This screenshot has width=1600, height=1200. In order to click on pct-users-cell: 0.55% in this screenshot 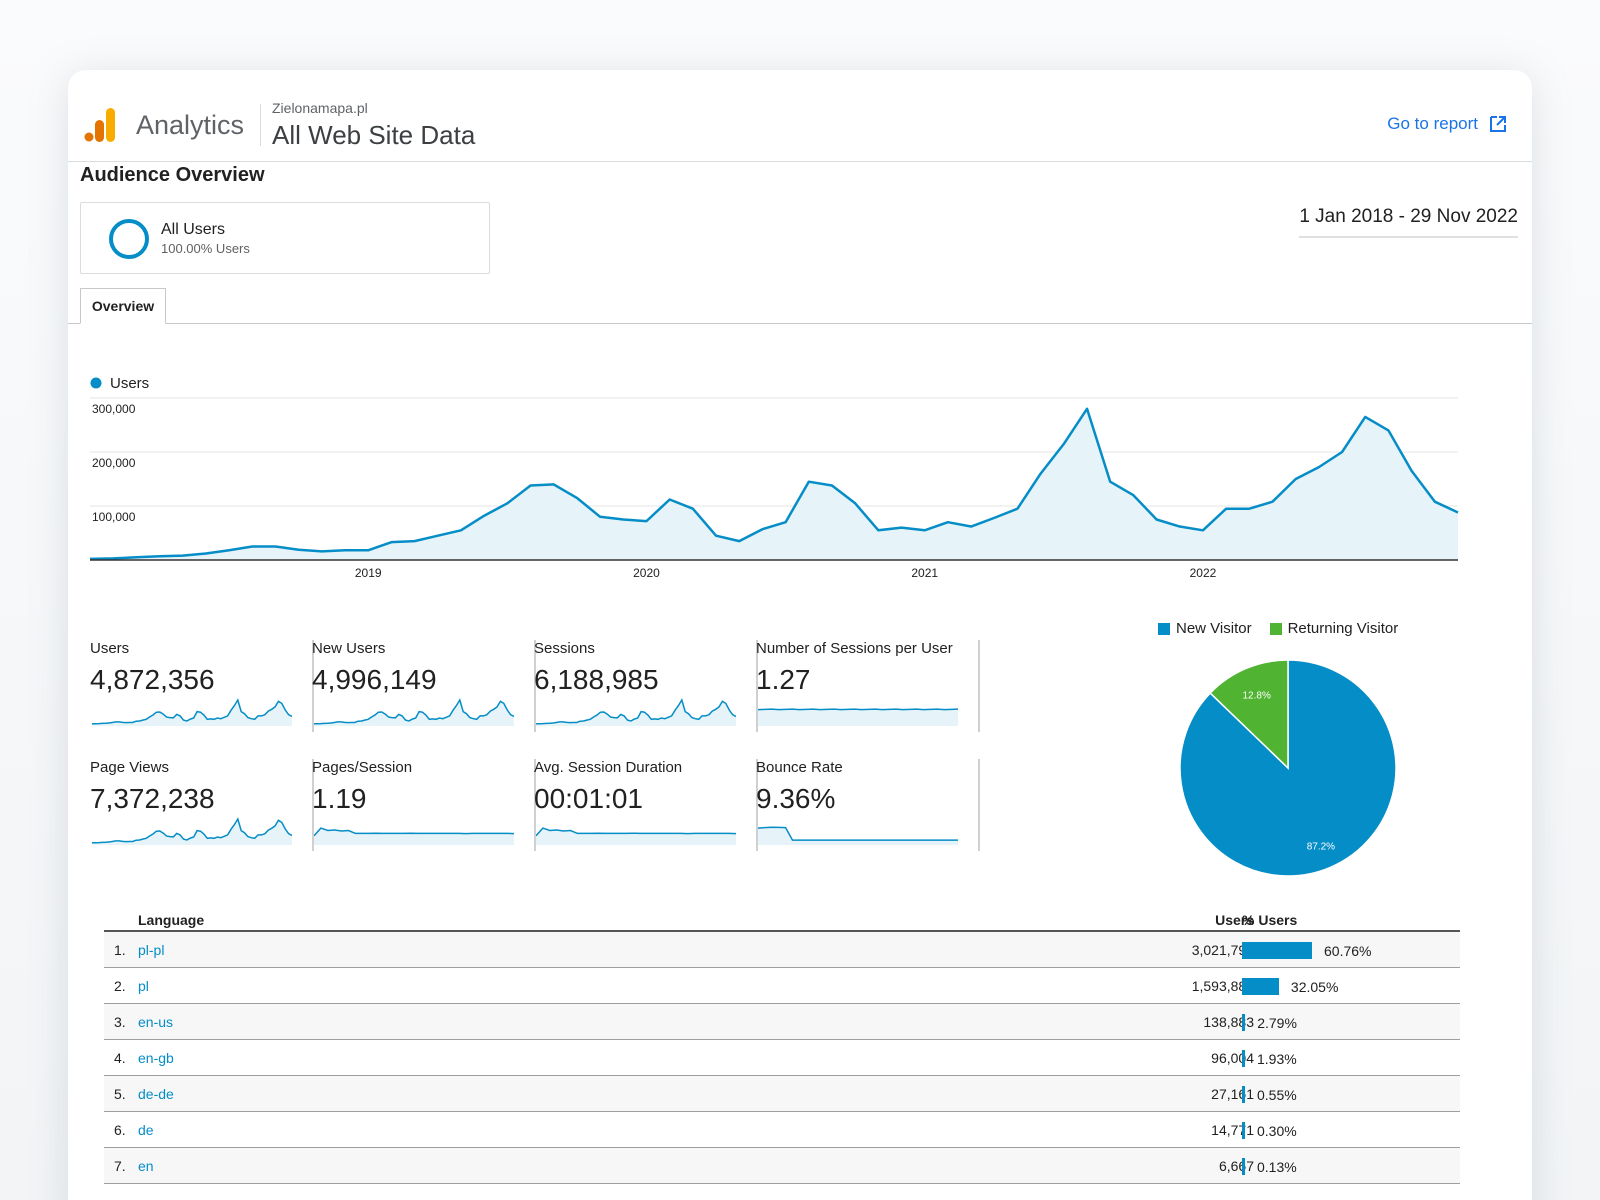, I will do `click(1269, 1094)`.